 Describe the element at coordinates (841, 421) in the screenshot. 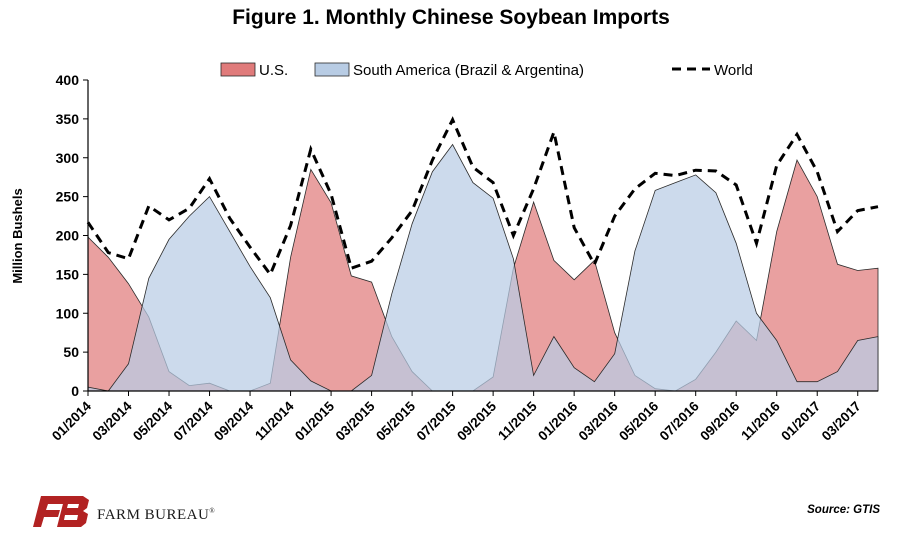

I see `x-tick-label: 03/2017` at that location.